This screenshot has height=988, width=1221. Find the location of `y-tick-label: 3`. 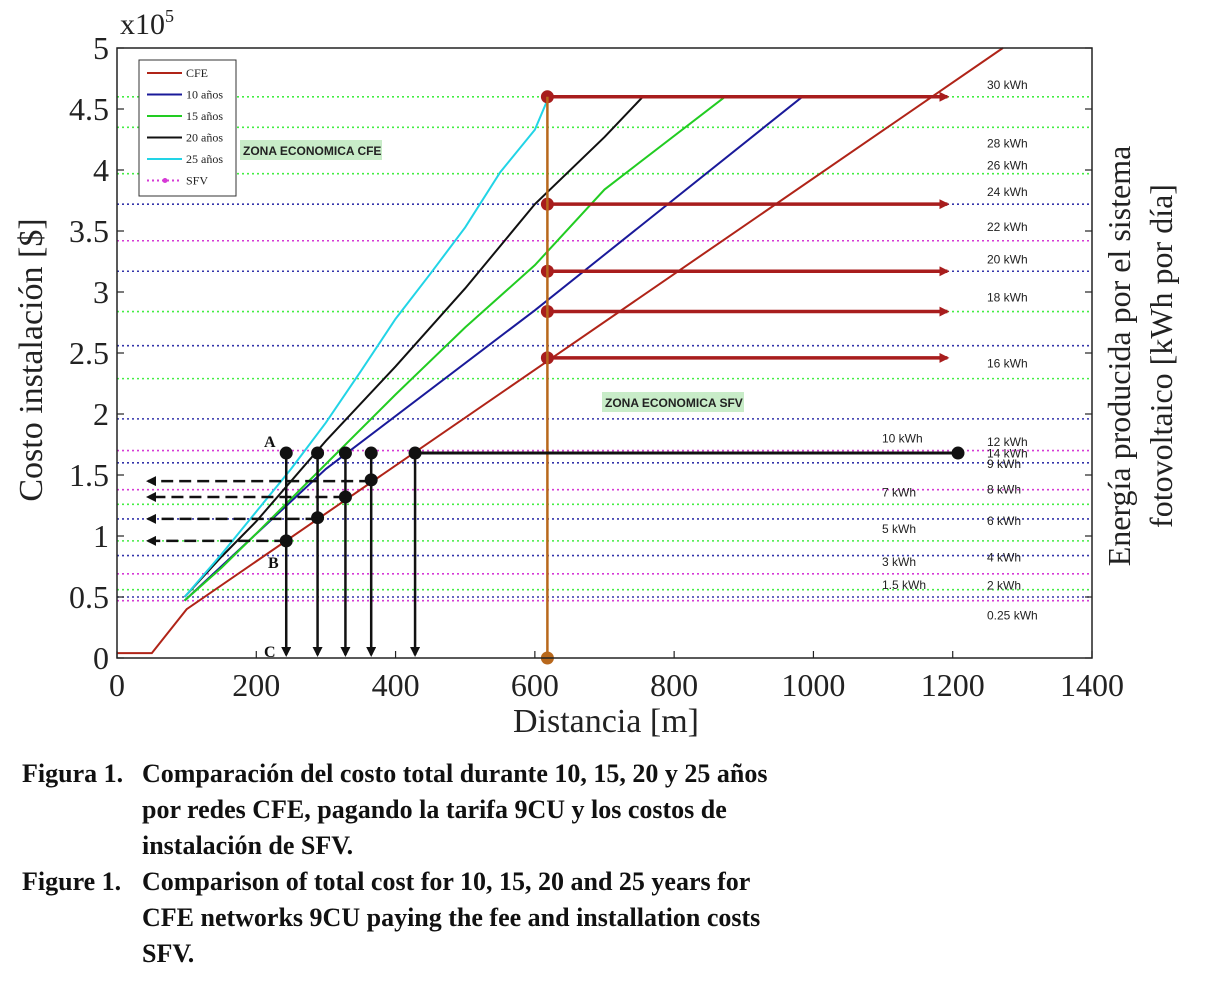

y-tick-label: 3 is located at coordinates (101, 292).